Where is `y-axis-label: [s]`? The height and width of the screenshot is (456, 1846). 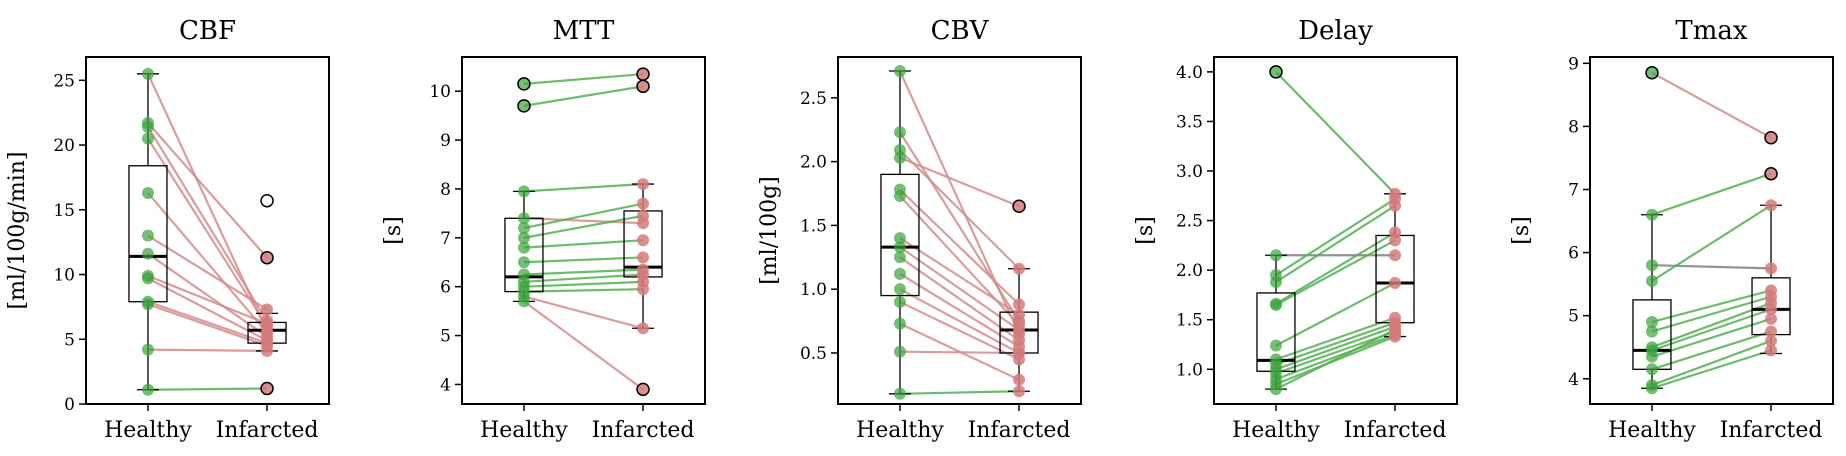
y-axis-label: [s] is located at coordinates (1521, 230).